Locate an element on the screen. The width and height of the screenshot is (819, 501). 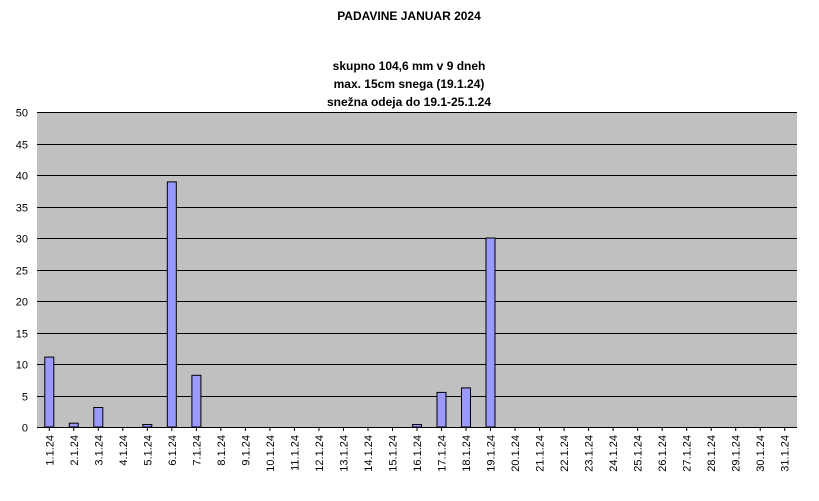
x-tick-label: 11.1.24 is located at coordinates (295, 453).